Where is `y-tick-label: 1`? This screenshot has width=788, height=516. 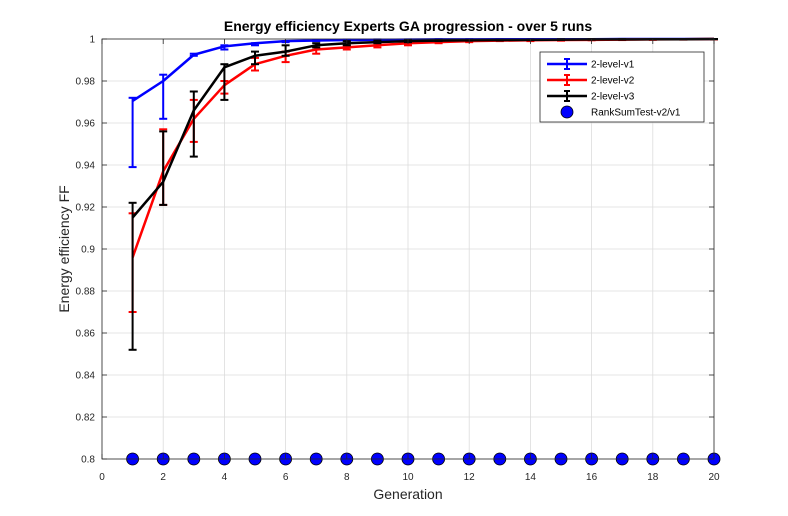
y-tick-label: 1 is located at coordinates (92, 40).